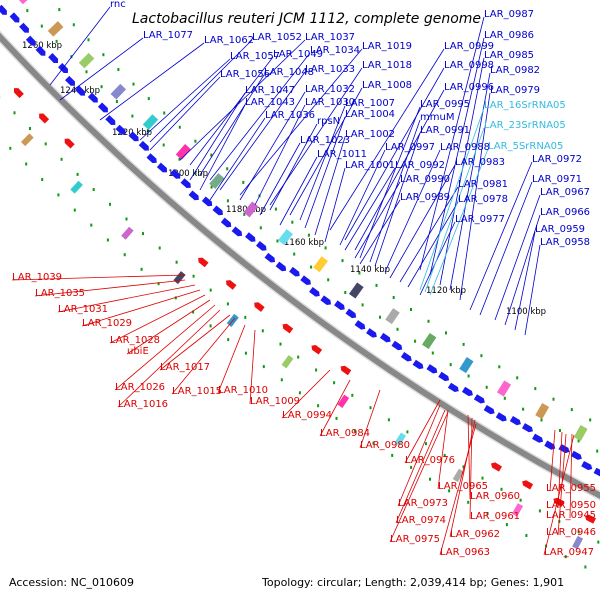  What do you see at coordinates (270, 90) in the screenshot?
I see `gene-label: LAR_1047` at bounding box center [270, 90].